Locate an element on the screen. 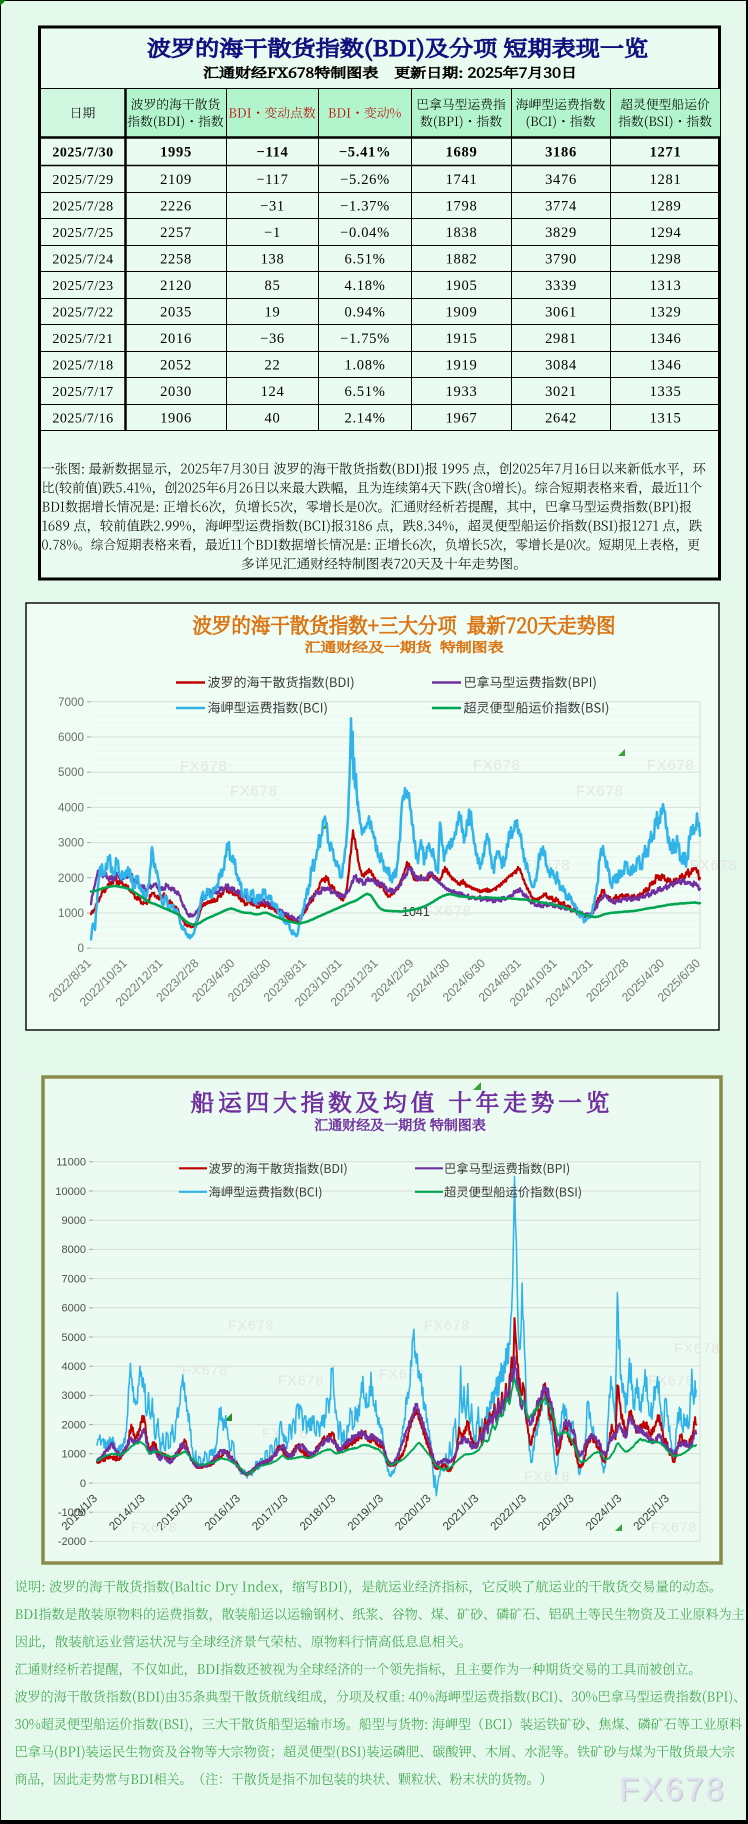  svg-text: 2025/7/24 is located at coordinates (82, 259).